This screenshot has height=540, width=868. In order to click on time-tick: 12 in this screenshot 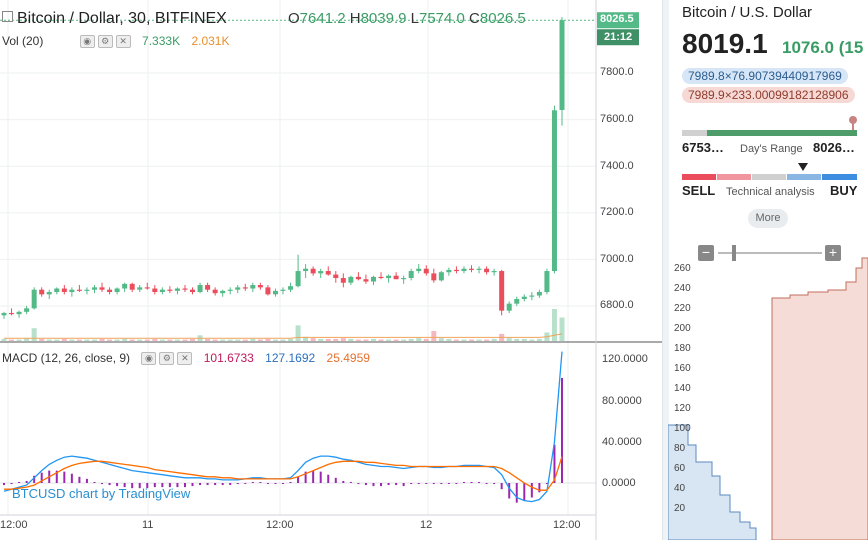, I will do `click(426, 525)`.